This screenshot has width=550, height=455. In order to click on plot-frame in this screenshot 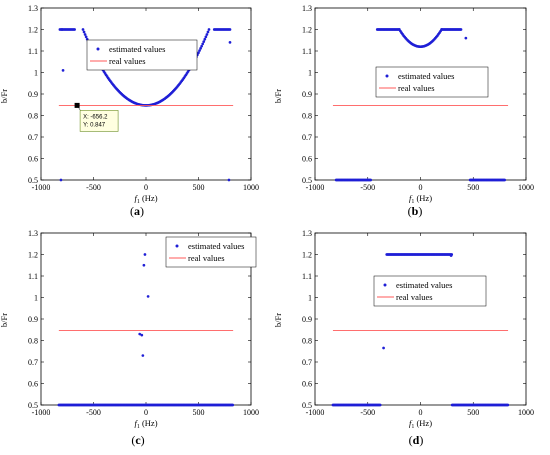, I will do `click(146, 94)`.